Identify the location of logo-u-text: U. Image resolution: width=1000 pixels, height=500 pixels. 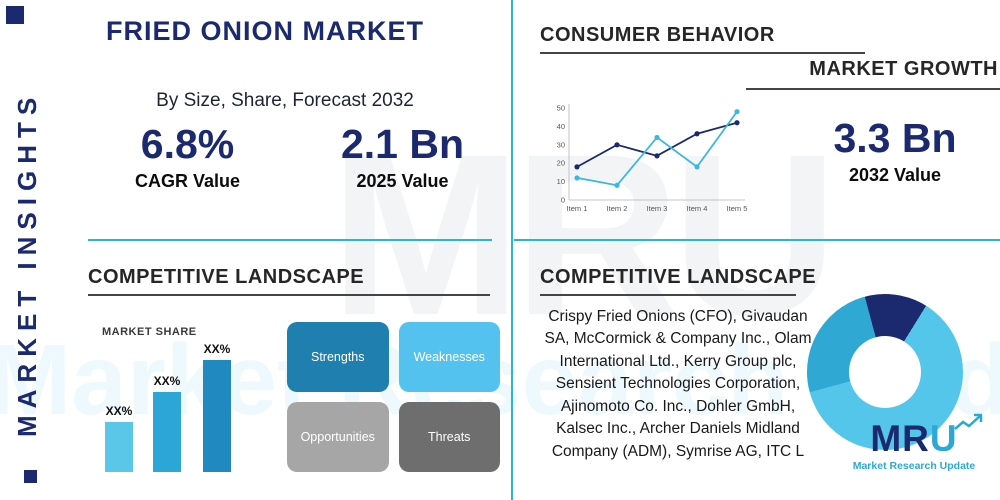
(943, 438).